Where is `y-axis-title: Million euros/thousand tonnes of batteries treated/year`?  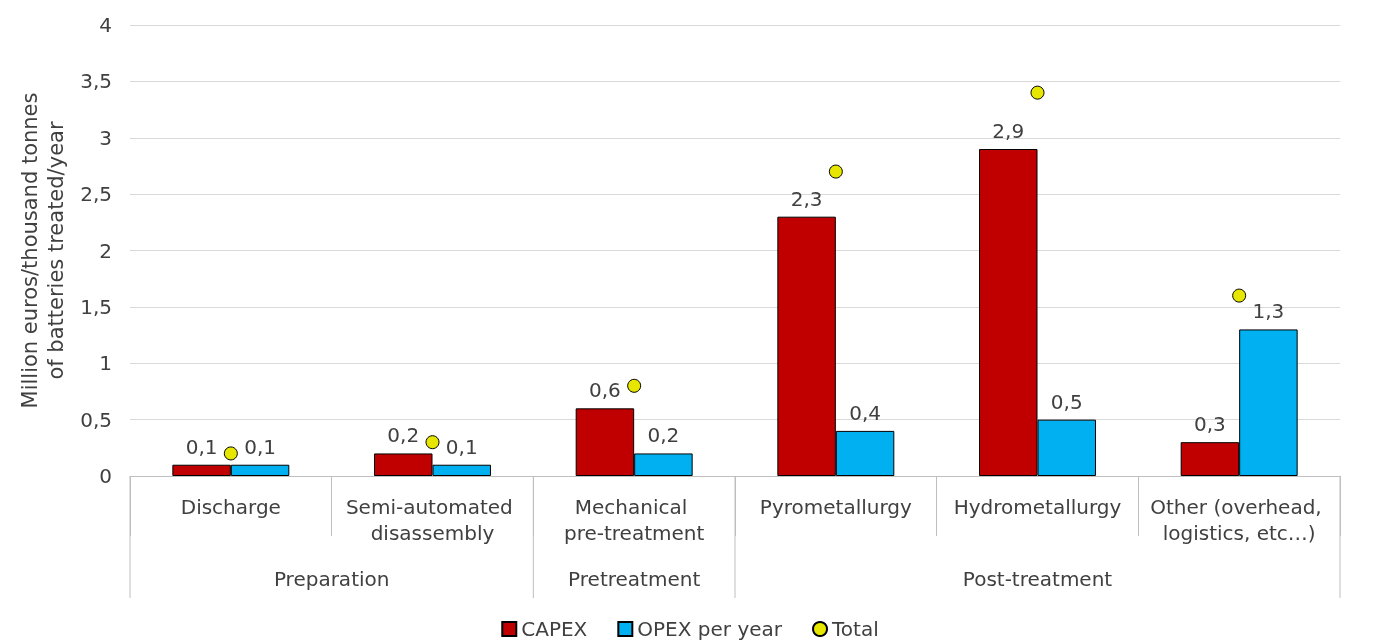
y-axis-title: Million euros/thousand tonnes of batteries treated/year is located at coordinates (43, 250).